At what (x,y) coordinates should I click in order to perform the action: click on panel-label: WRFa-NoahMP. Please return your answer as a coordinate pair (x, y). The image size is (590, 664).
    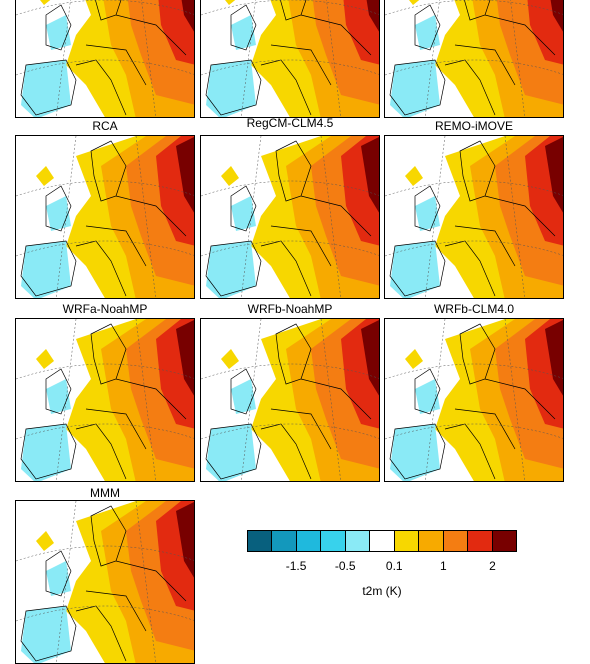
    Looking at the image, I should click on (105, 309).